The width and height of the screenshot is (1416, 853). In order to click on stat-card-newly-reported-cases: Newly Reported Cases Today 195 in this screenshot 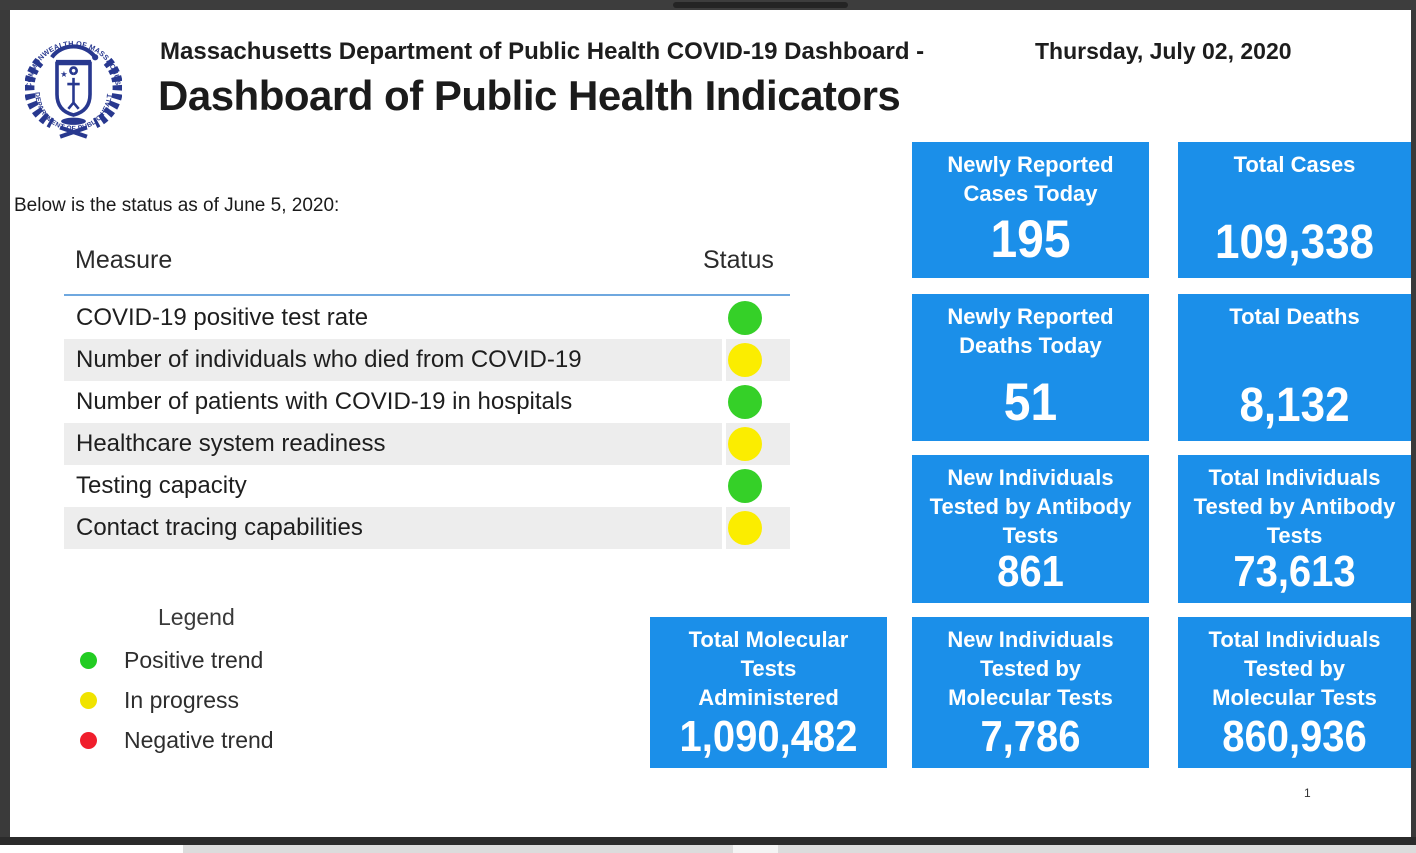, I will do `click(1030, 210)`.